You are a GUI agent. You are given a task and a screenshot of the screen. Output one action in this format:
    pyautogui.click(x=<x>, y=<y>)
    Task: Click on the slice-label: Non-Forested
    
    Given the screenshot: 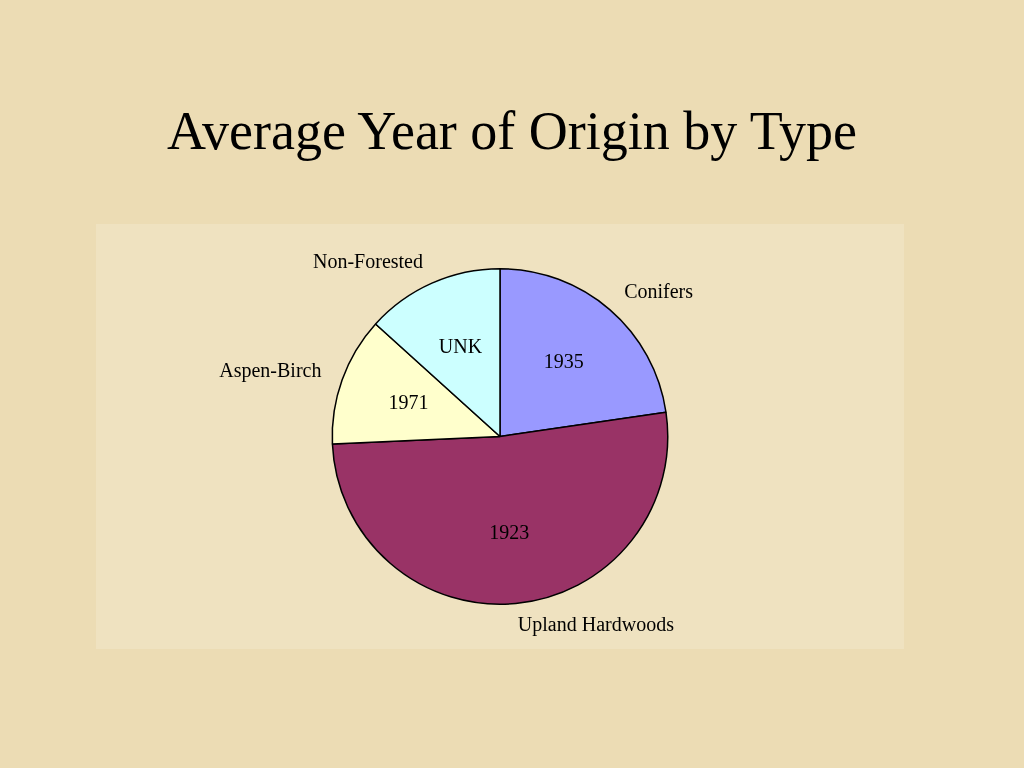 What is the action you would take?
    pyautogui.click(x=368, y=261)
    